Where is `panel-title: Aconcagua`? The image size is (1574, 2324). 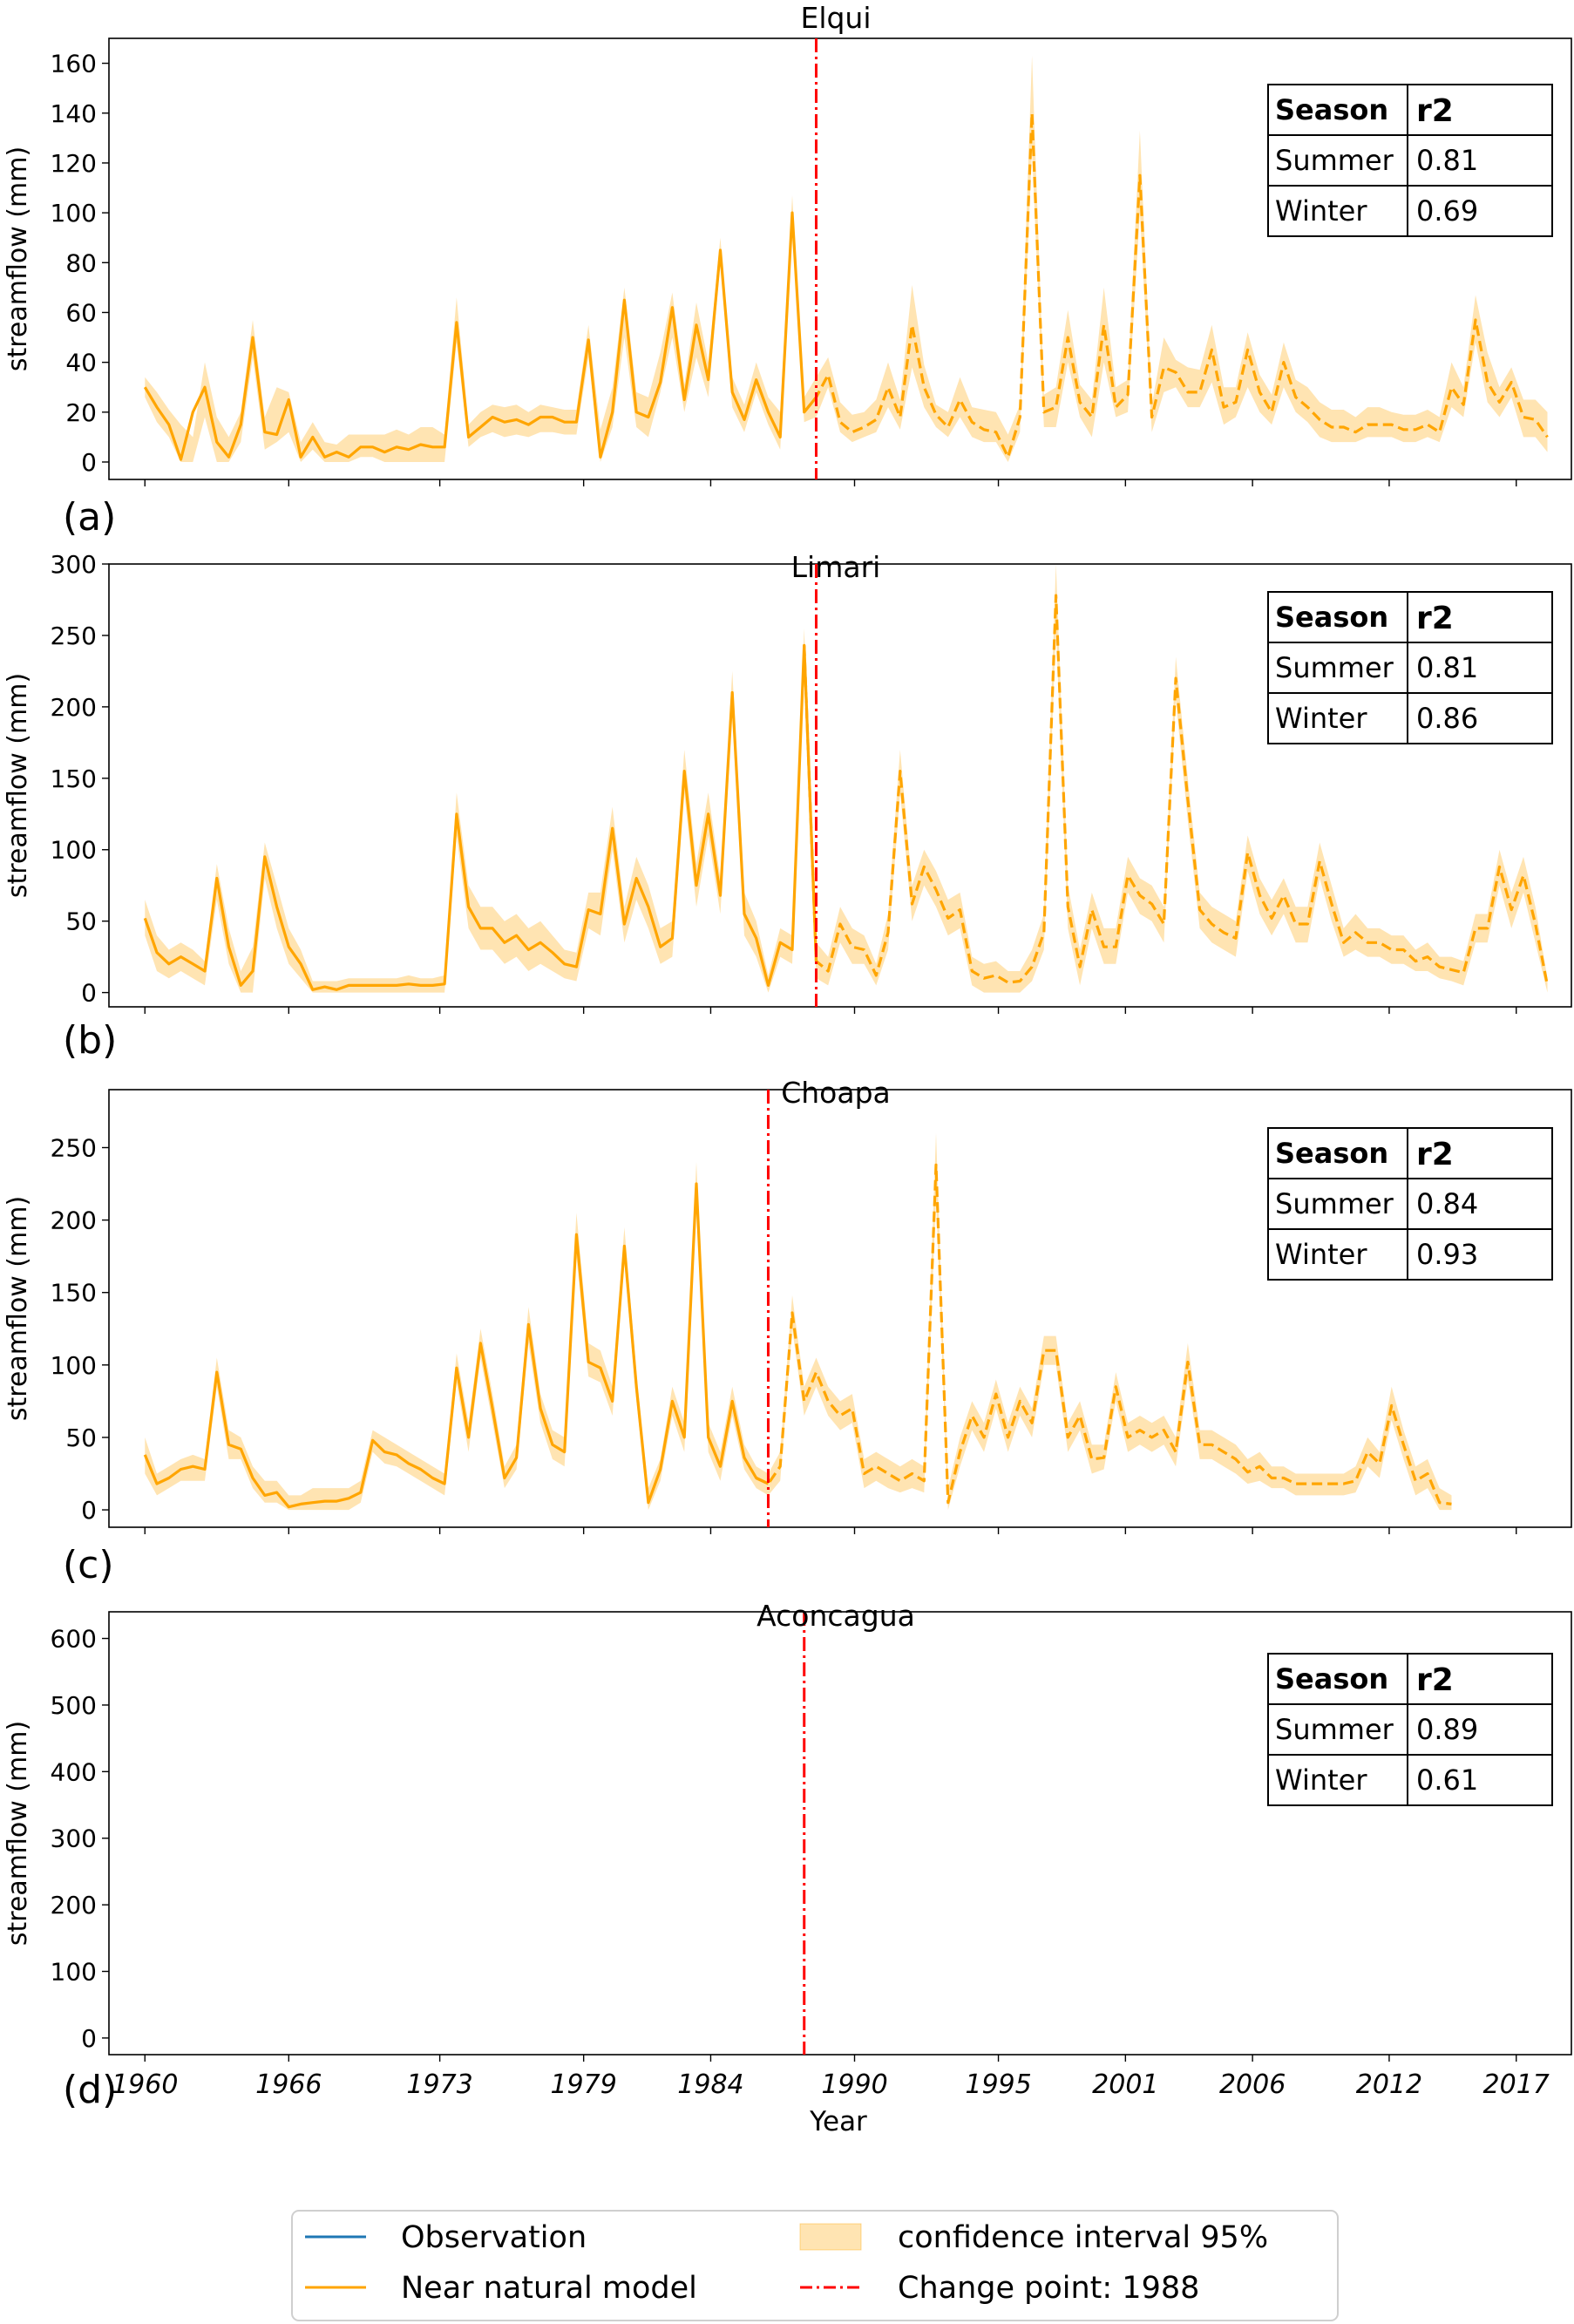
panel-title: Aconcagua is located at coordinates (835, 1616).